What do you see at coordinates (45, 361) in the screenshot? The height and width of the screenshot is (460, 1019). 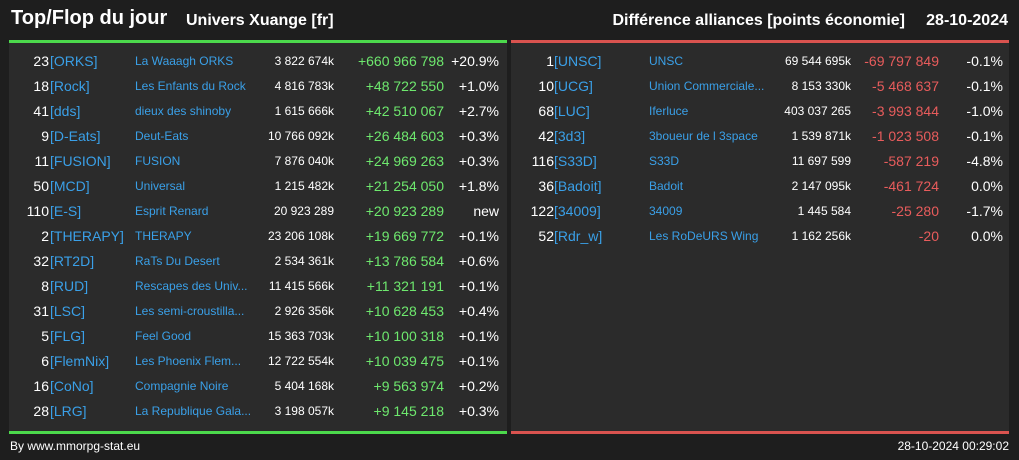 I see `rank-number: 6` at bounding box center [45, 361].